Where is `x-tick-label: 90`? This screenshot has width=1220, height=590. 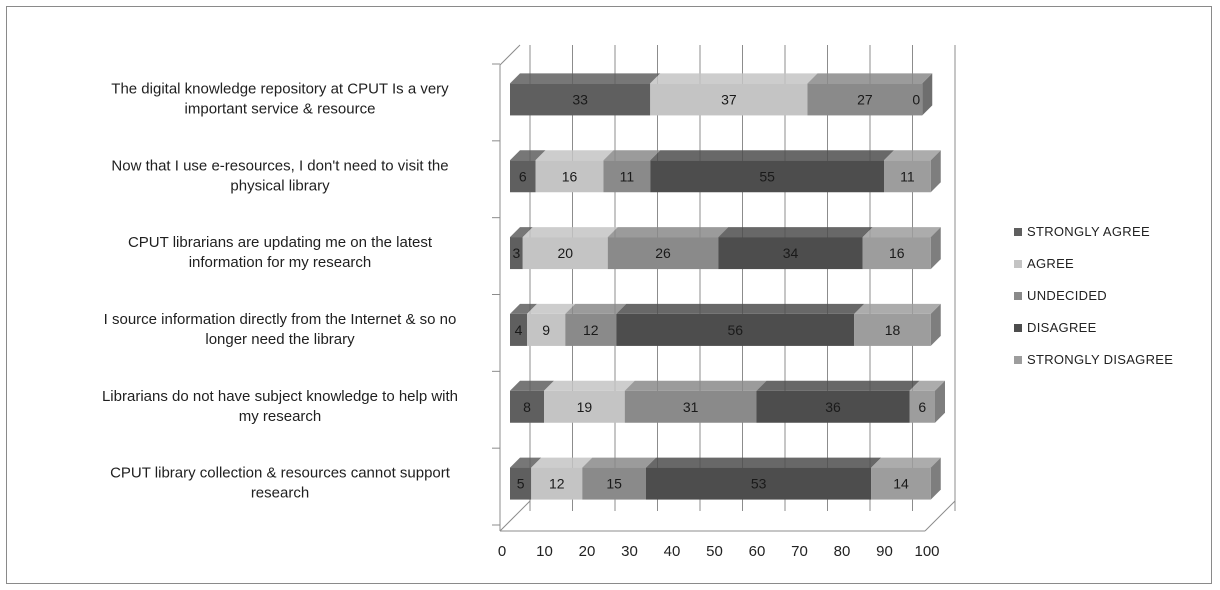
x-tick-label: 90 is located at coordinates (884, 551).